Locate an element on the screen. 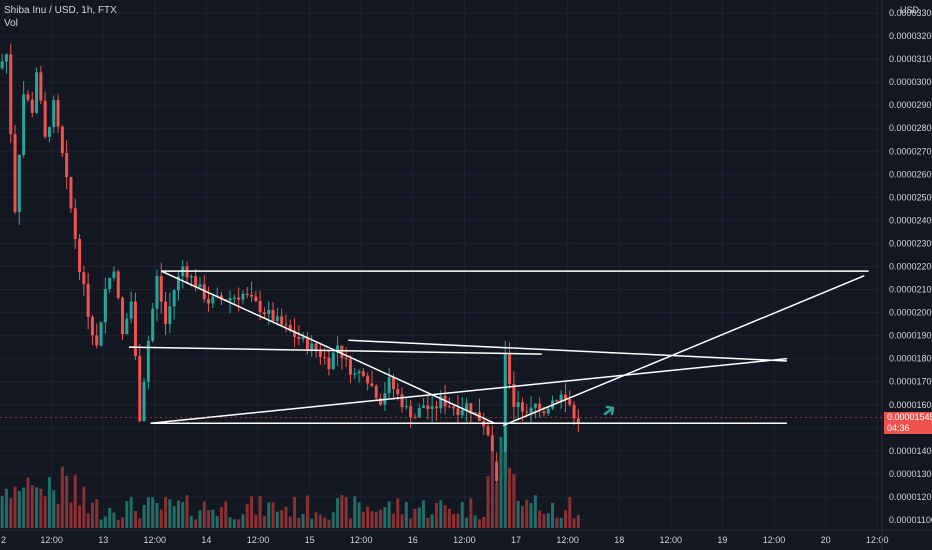 The image size is (932, 550). y-tick-label: 0.00002400 is located at coordinates (910, 220).